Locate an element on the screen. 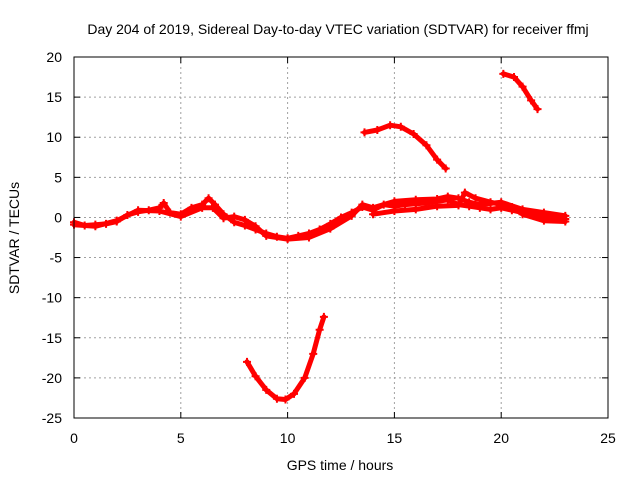 The width and height of the screenshot is (640, 480). y-tick-label: 10 is located at coordinates (54, 137).